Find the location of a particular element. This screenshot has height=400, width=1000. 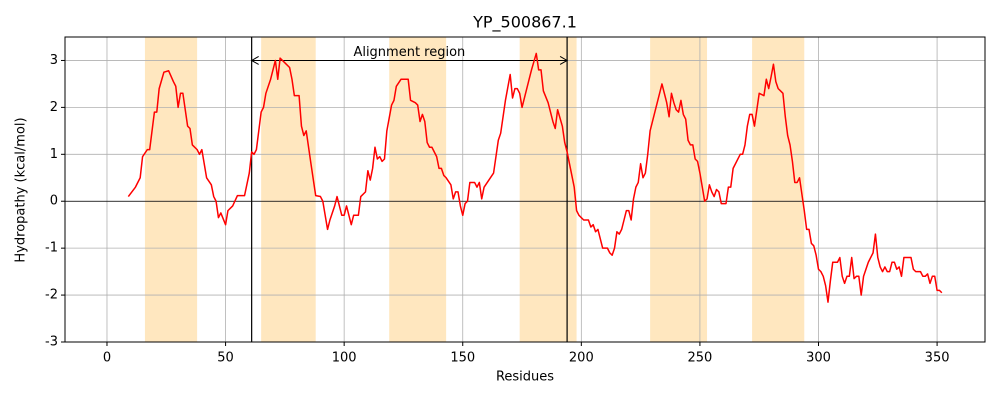

y-tick-label: 3 is located at coordinates (54, 60).